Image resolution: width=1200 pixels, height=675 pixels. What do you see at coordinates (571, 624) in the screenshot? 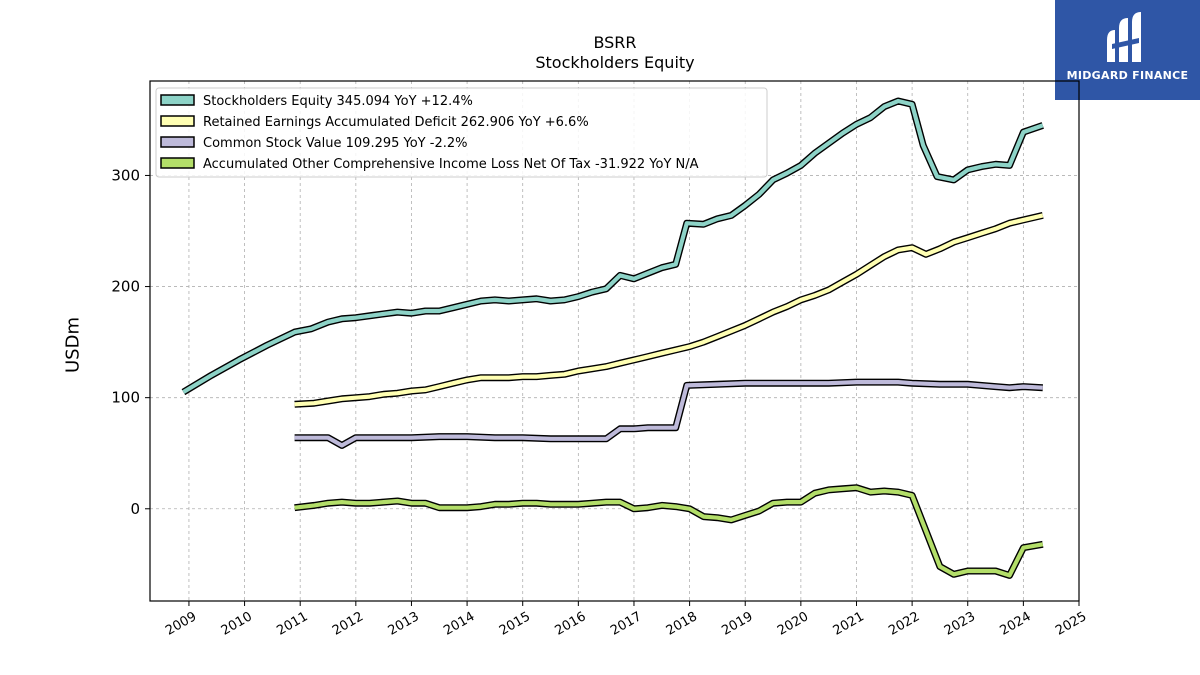
I see `x-tick-label: 2016` at bounding box center [571, 624].